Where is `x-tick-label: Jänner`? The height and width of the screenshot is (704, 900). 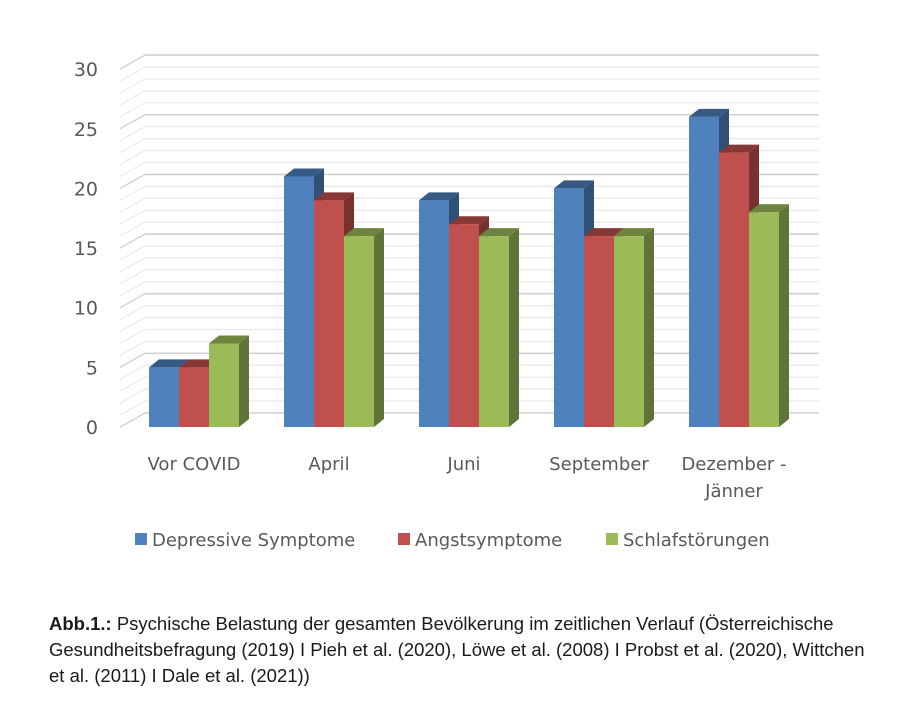
x-tick-label: Jänner is located at coordinates (733, 491).